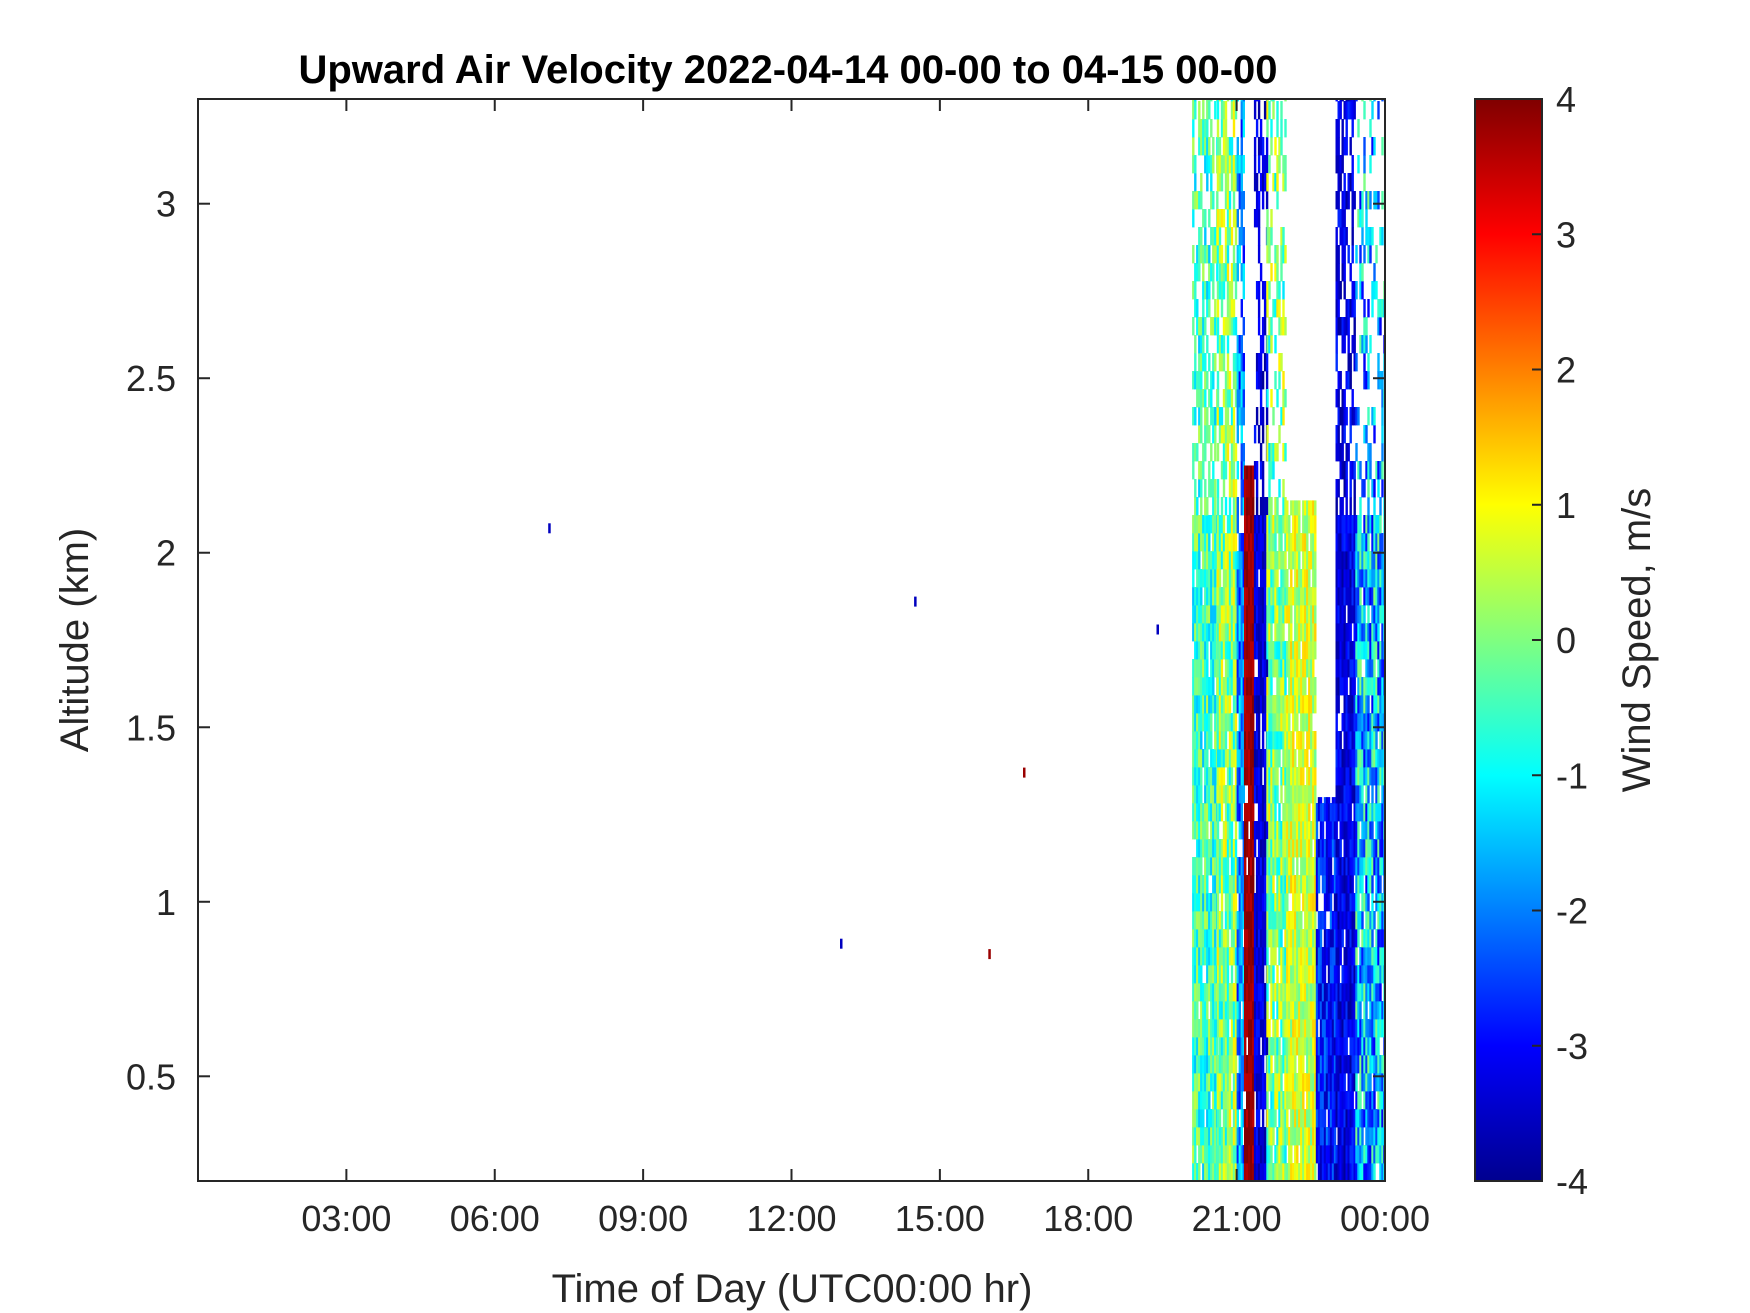 This screenshot has height=1313, width=1750. Describe the element at coordinates (1289, 640) in the screenshot. I see `heatmap-data` at that location.